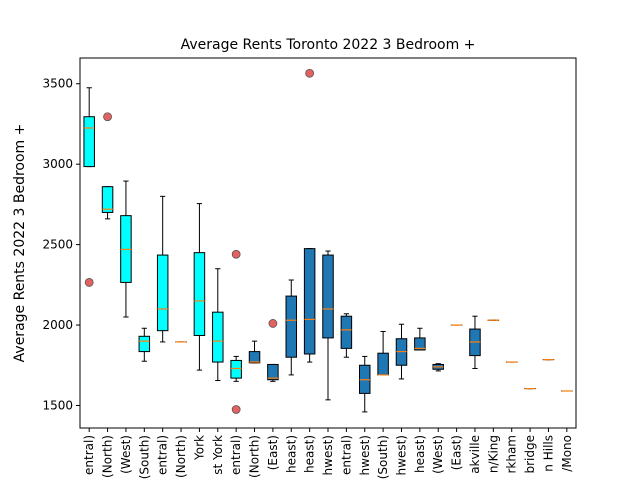 The width and height of the screenshot is (640, 480). I want to click on chart-title: Average Rents Toronto 2022 3 Bedroom +, so click(328, 45).